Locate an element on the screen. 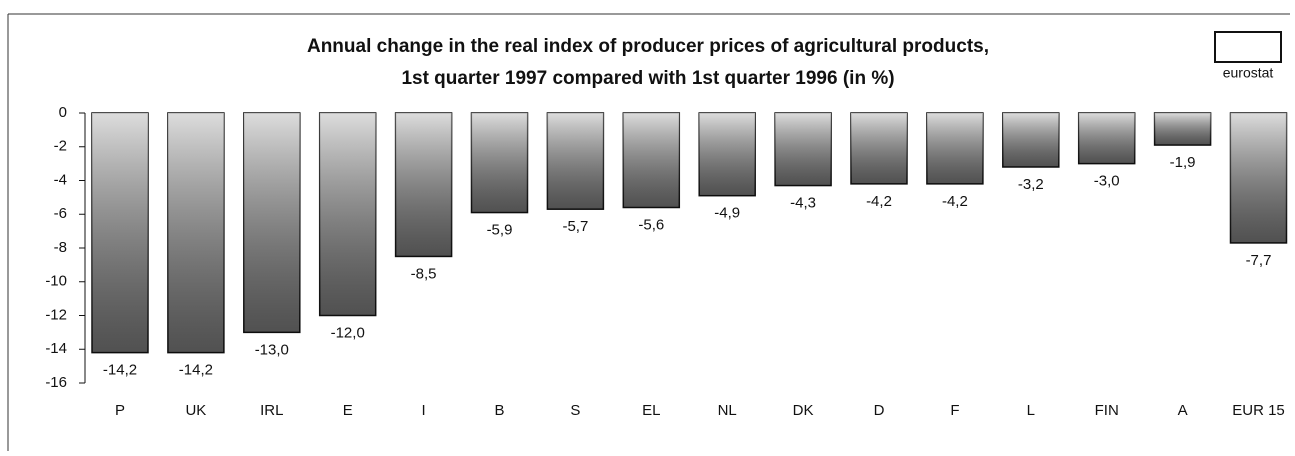 The width and height of the screenshot is (1295, 456). logo-box is located at coordinates (1248, 47).